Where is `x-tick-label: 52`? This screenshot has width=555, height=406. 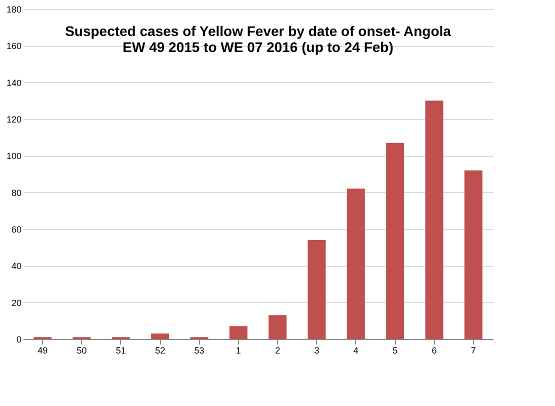 x-tick-label: 52 is located at coordinates (160, 351).